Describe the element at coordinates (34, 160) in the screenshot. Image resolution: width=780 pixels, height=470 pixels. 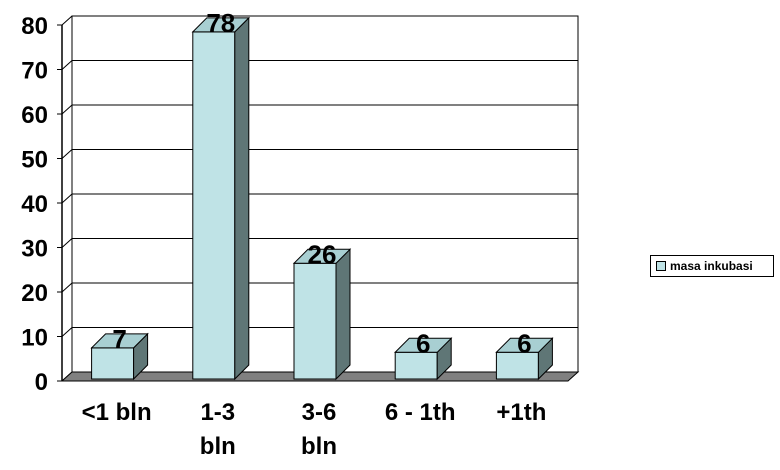
I see `y-tick-label: 50` at that location.